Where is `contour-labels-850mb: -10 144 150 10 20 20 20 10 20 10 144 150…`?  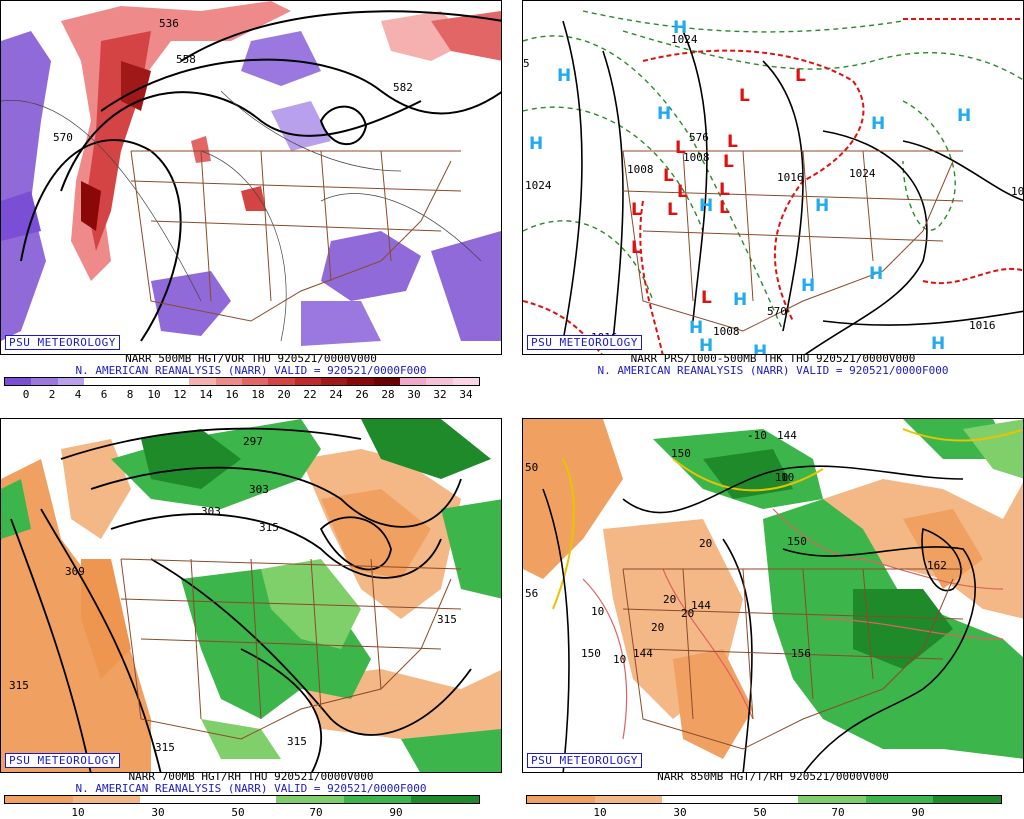
contour-labels-850mb: -10 144 150 10 20 20 20 10 20 10 144 150… is located at coordinates (736, 547).